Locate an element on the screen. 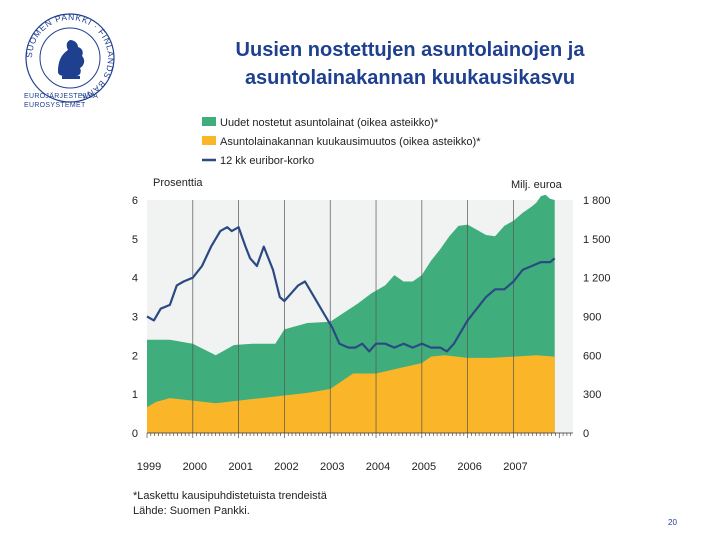 This screenshot has height=540, width=720. left-tick-label-6: 6 is located at coordinates (135, 201).